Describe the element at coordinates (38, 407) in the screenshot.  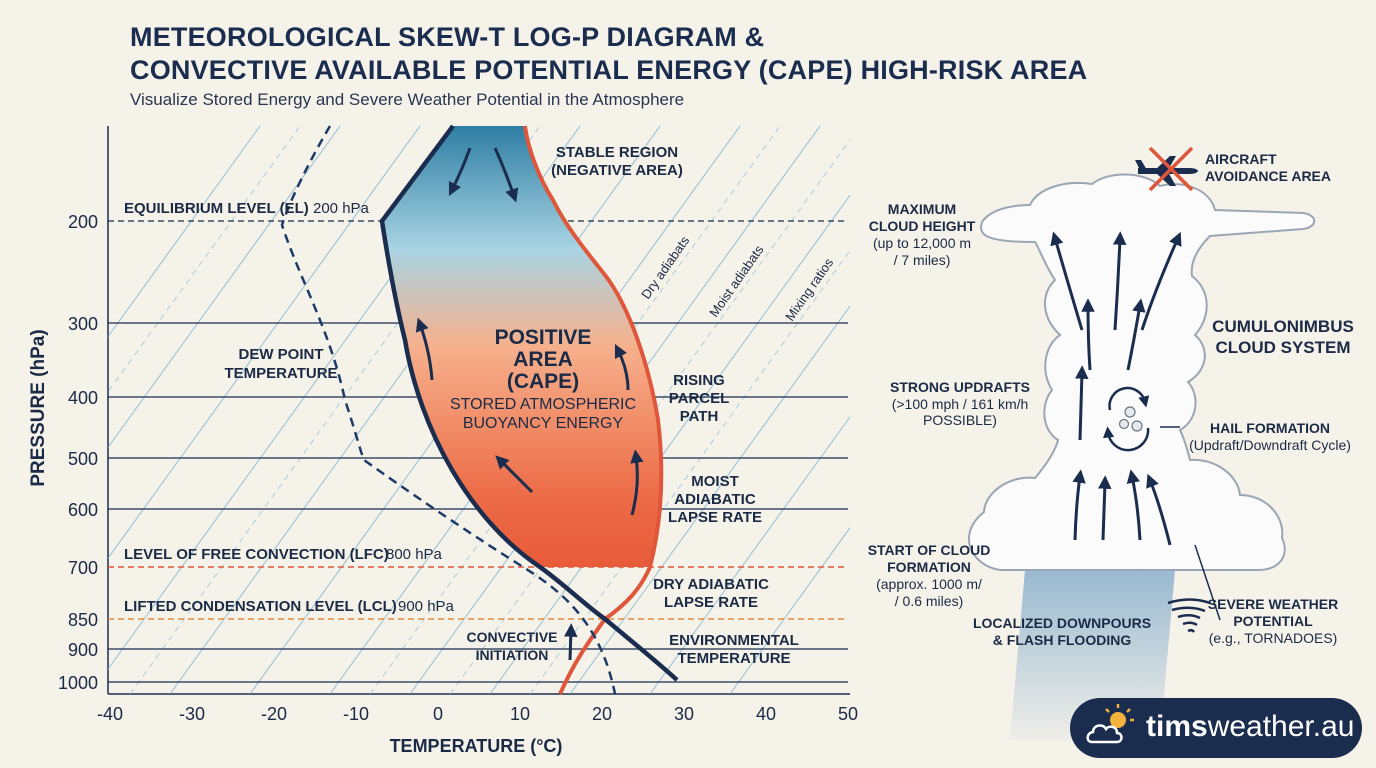
I see `y-axis-title: PRESSURE (hPa)` at that location.